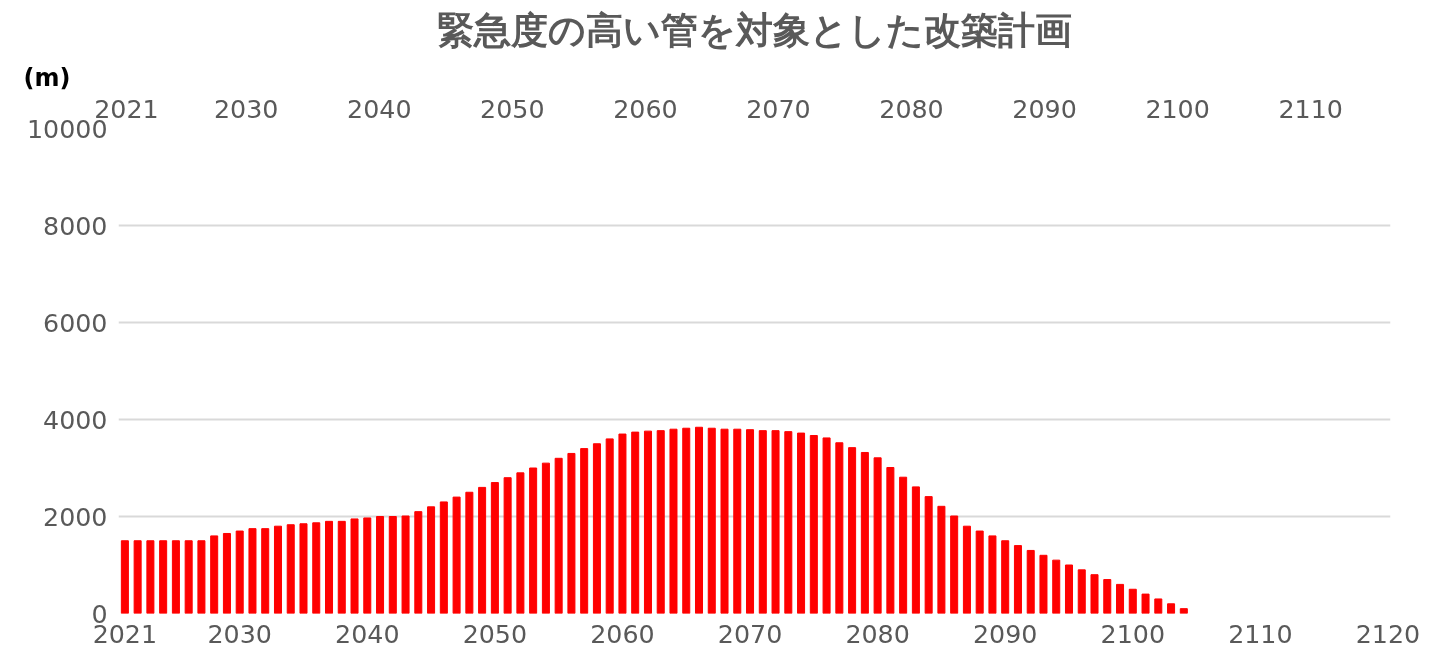  I want to click on x-tick-label: 2090, so click(1005, 633).